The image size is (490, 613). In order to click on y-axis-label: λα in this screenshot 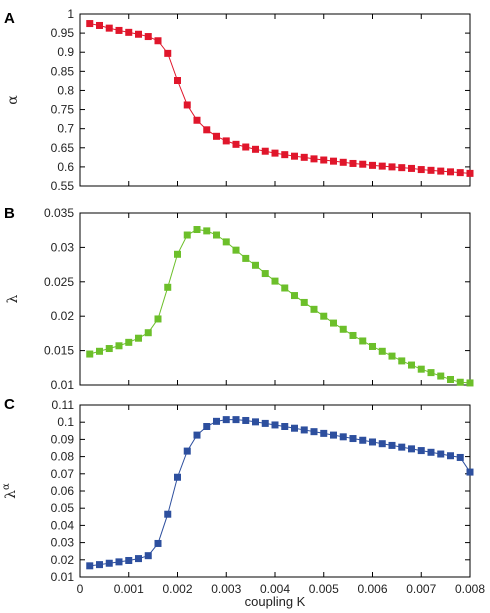, I will do `click(10, 491)`.